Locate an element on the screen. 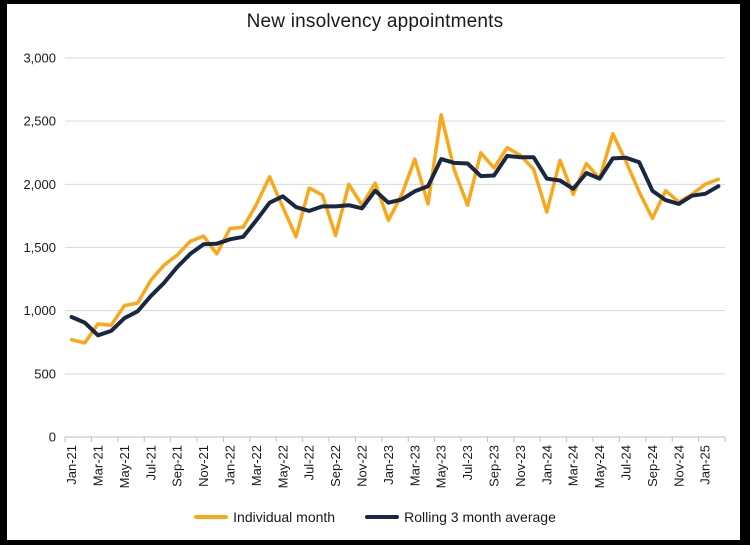 The width and height of the screenshot is (750, 545). x-axis-label: Jan-24 is located at coordinates (546, 465).